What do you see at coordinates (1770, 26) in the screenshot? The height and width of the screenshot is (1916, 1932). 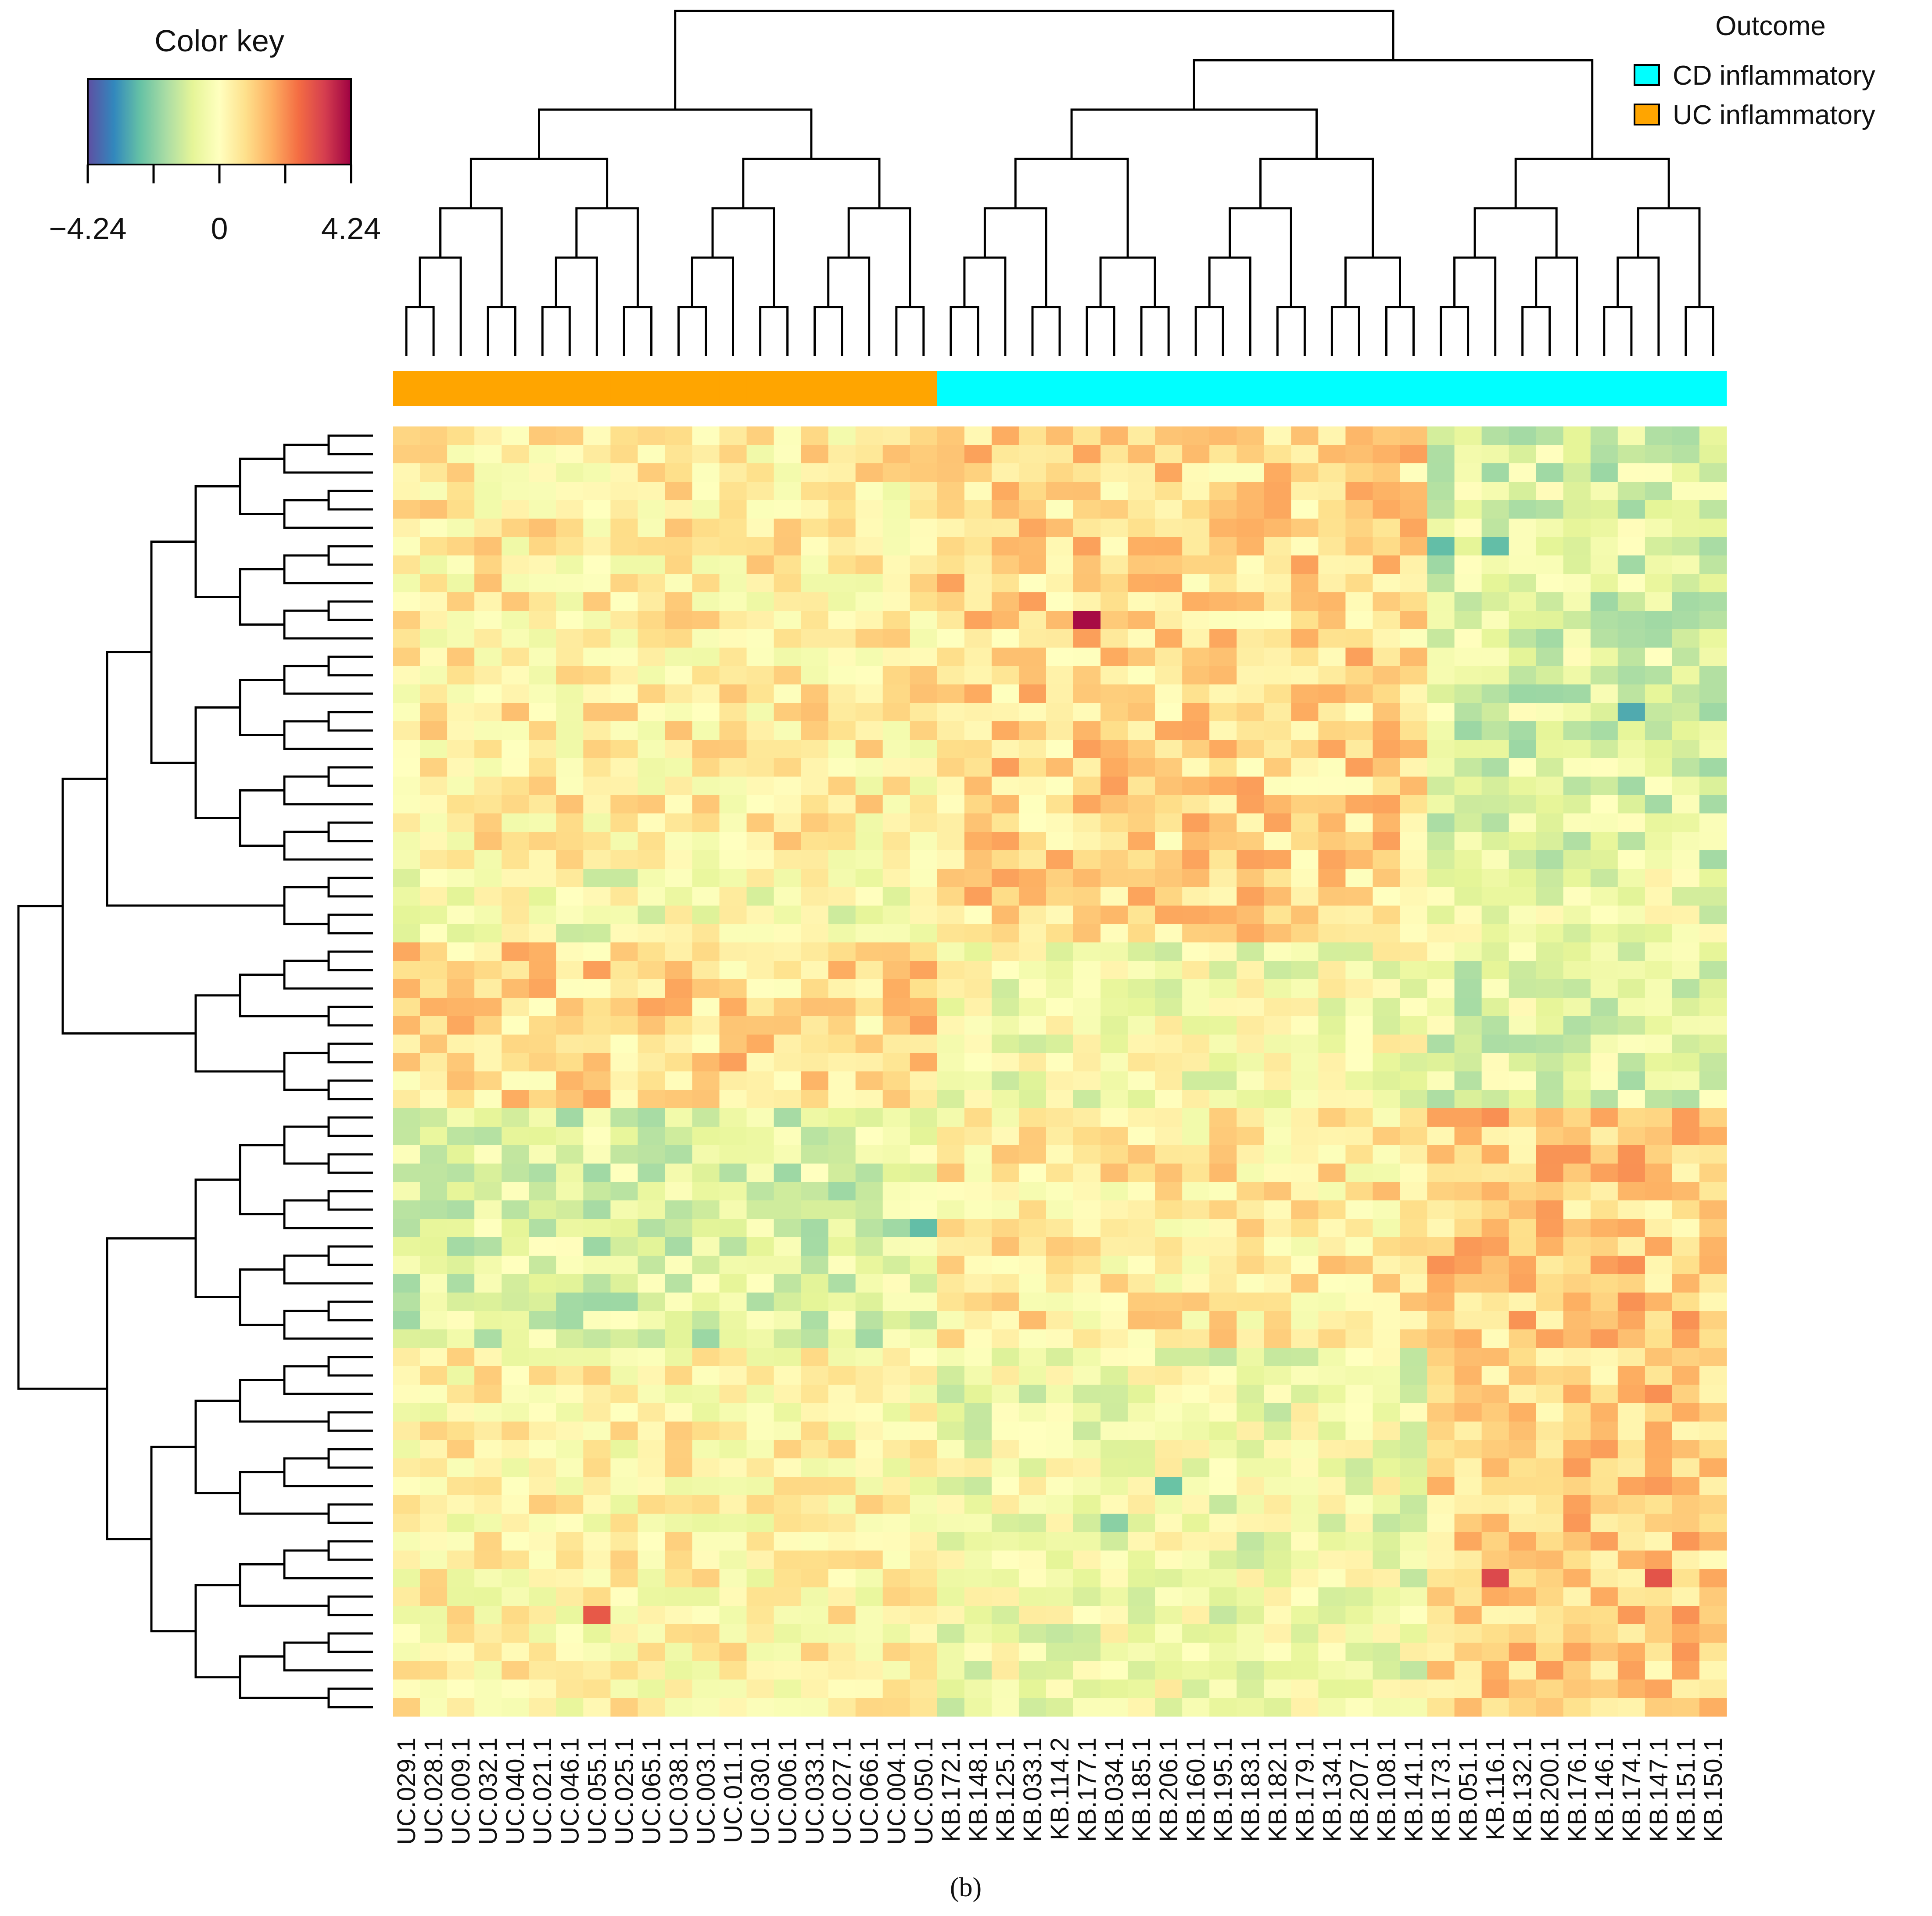 I see `legend-title: Outcome` at bounding box center [1770, 26].